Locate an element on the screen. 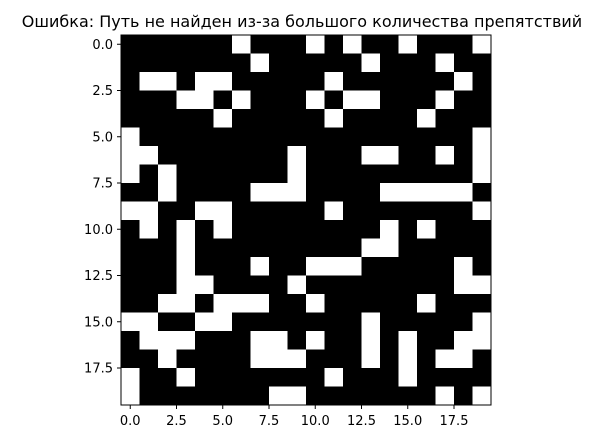  y-tick-label: 17.5 is located at coordinates (98, 369).